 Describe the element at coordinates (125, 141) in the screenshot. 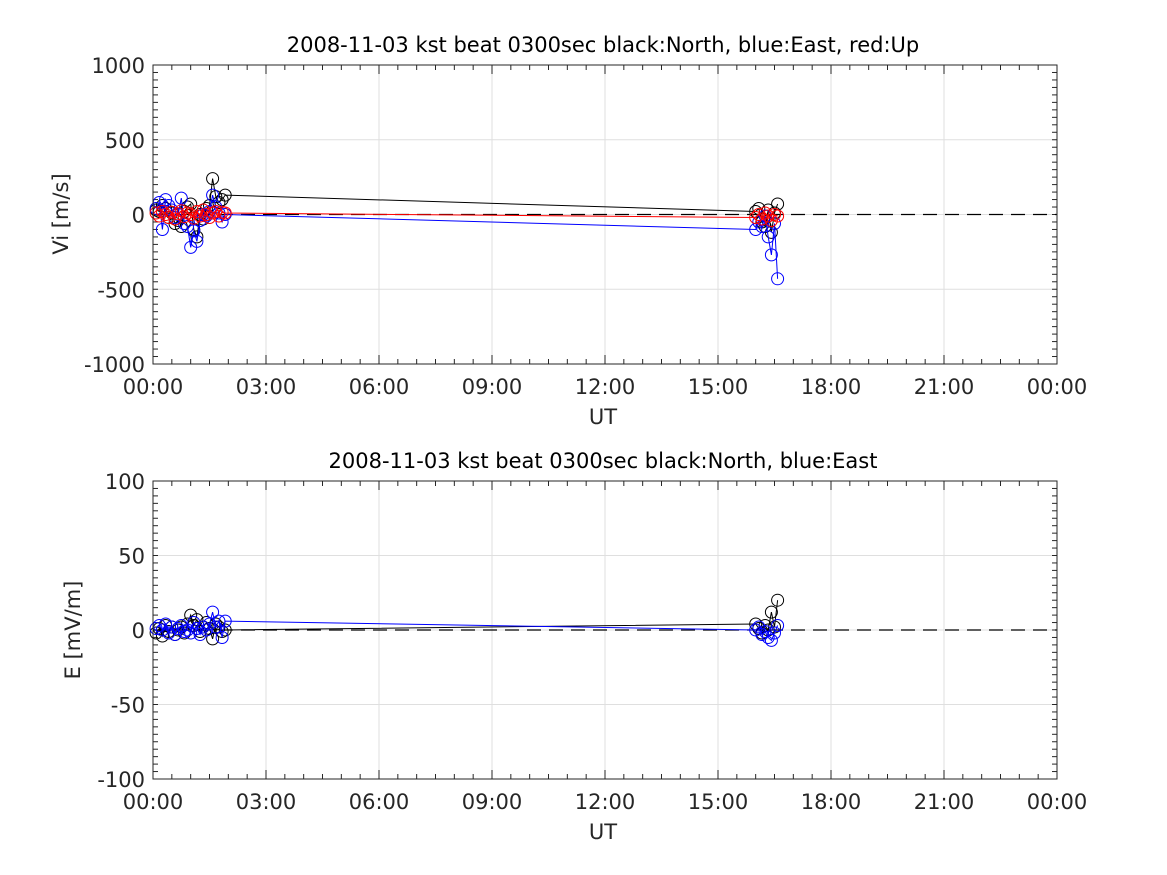

I see `y-tick-label: 500` at that location.